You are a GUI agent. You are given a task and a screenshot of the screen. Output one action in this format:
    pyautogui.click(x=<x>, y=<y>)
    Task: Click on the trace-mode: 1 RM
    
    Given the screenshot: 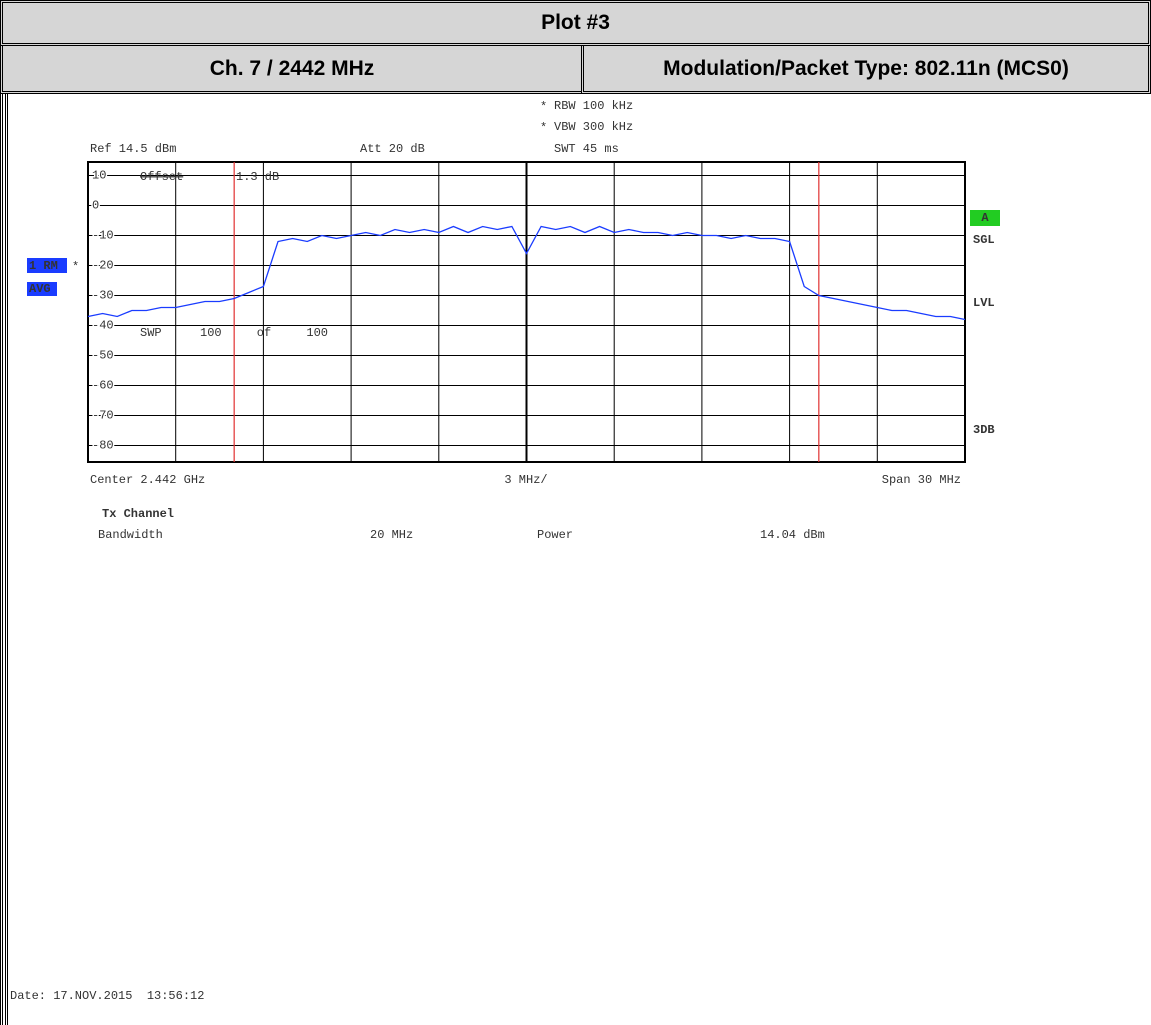 What is the action you would take?
    pyautogui.click(x=43, y=266)
    